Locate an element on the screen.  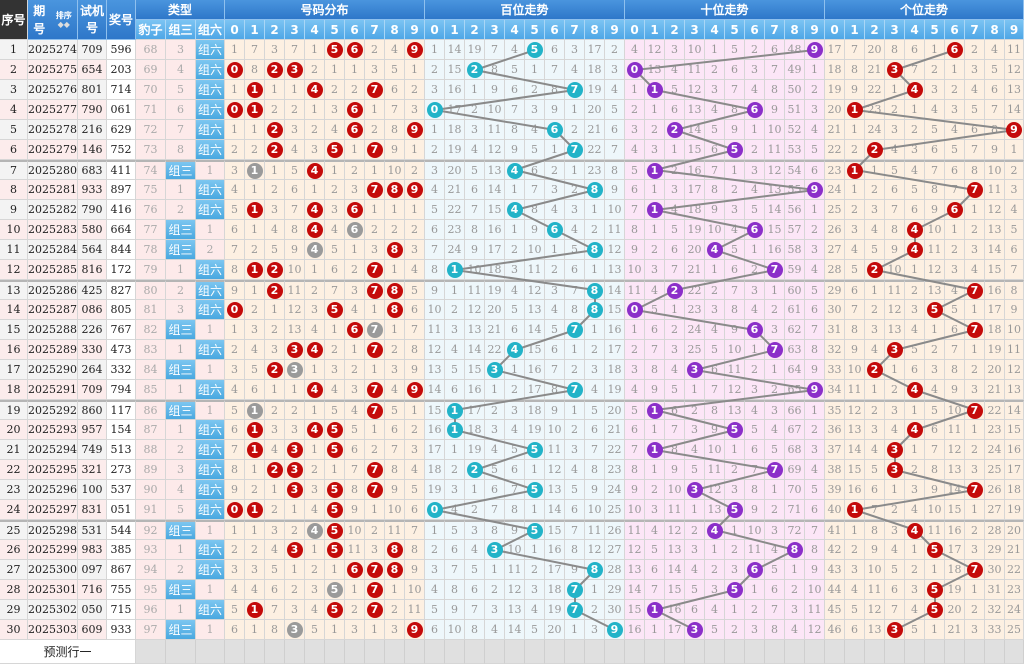
row-zuliu-miss: 1 is located at coordinates (210, 590).